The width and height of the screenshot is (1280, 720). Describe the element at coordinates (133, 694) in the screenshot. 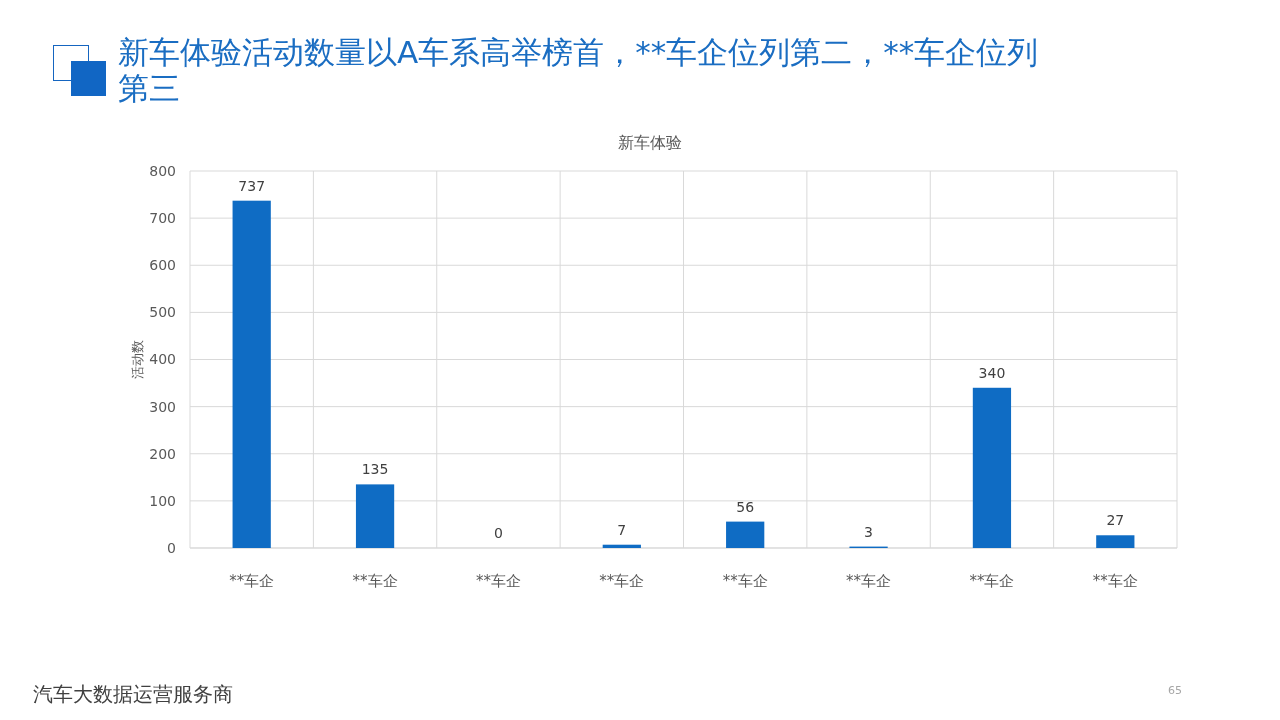

I see `text: 汽车大数据运营服务商` at that location.